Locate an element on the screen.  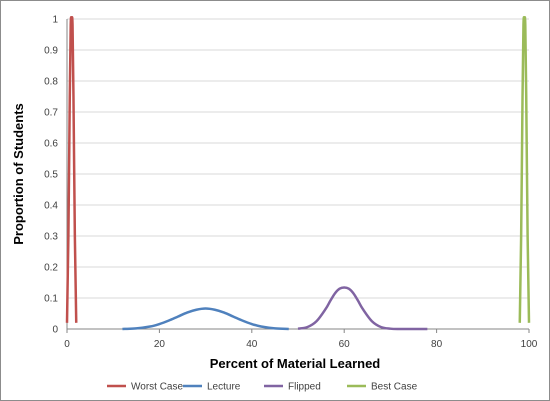
legend: Worst Case Lecture Flipped Best Case is located at coordinates (262, 387).